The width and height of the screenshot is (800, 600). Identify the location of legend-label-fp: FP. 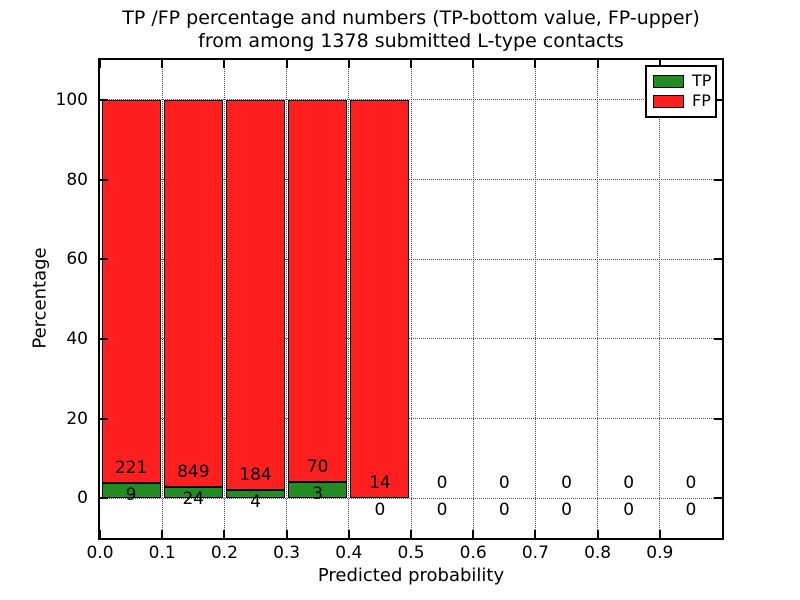
(701, 100).